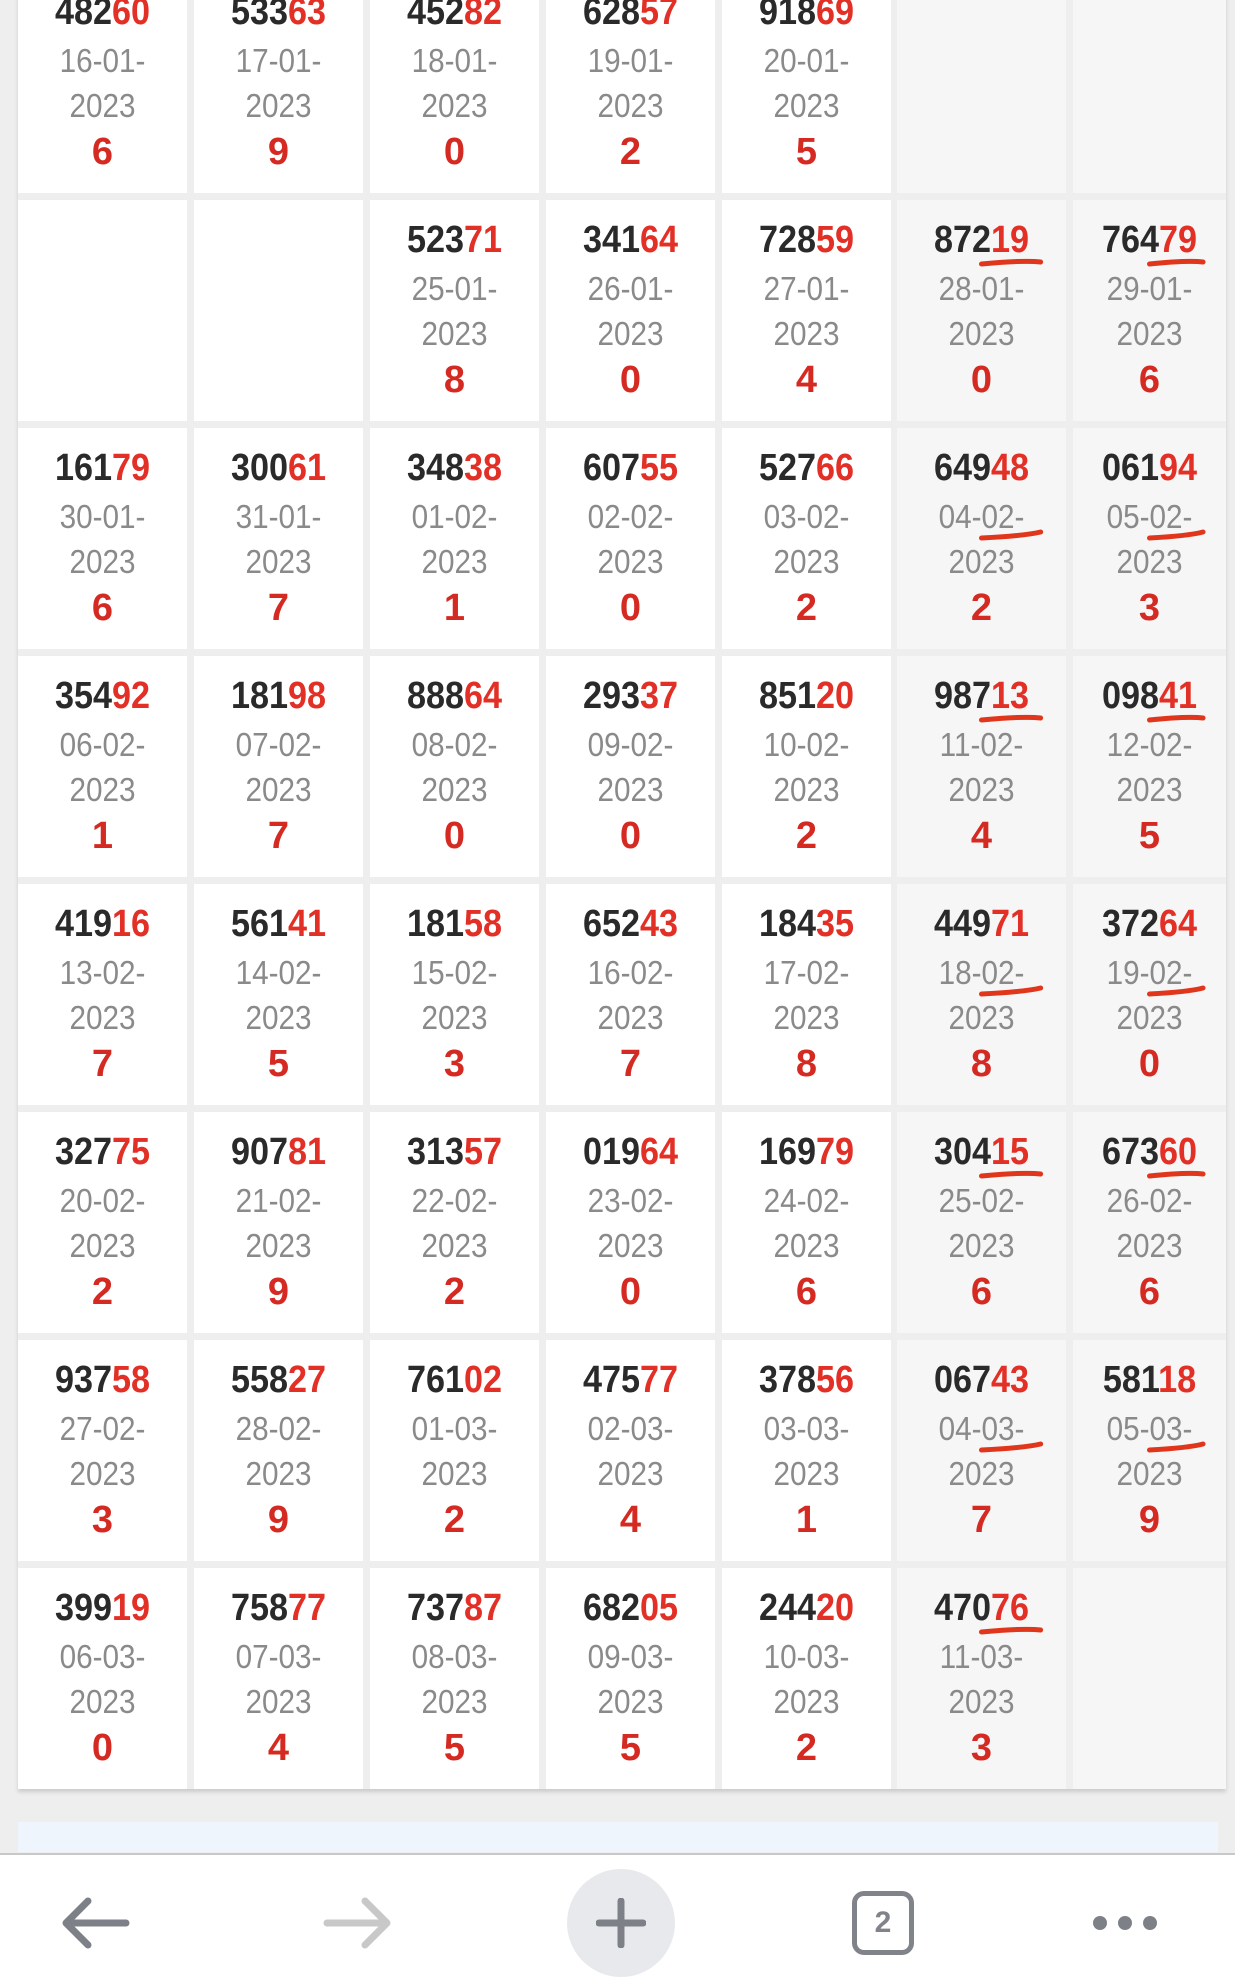 This screenshot has width=1235, height=1988. I want to click on page-footer-strip, so click(618, 1837).